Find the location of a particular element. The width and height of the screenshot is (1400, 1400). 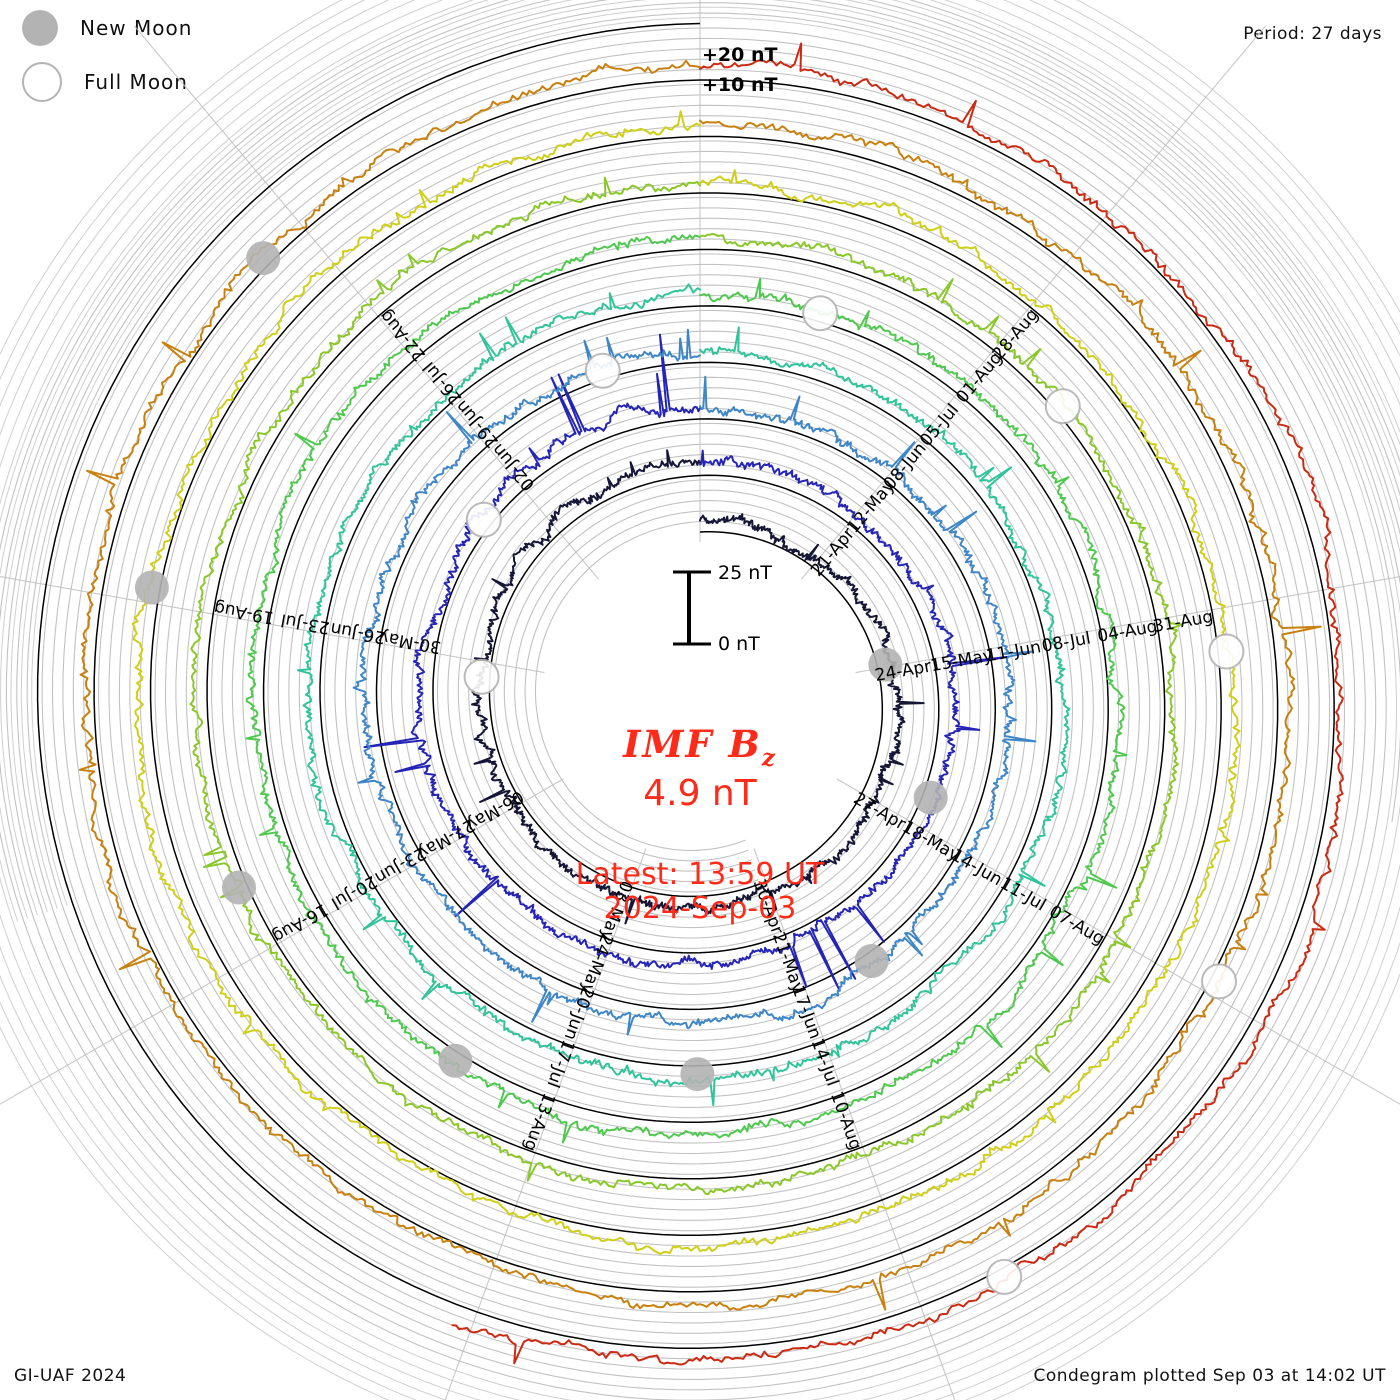

legend-item-full-moon: Full Moon is located at coordinates (105, 82).